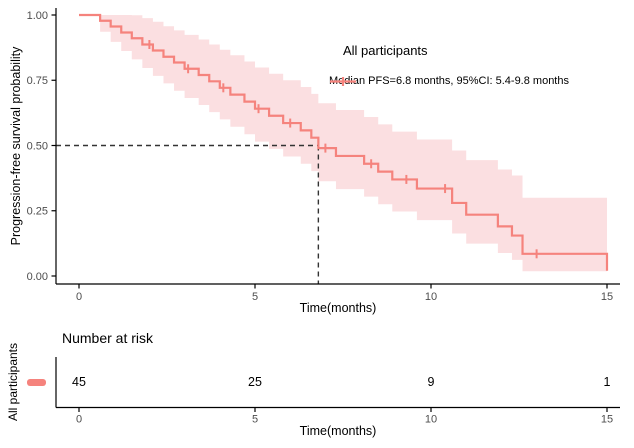  Describe the element at coordinates (431, 382) in the screenshot. I see `risk-count: 9` at that location.